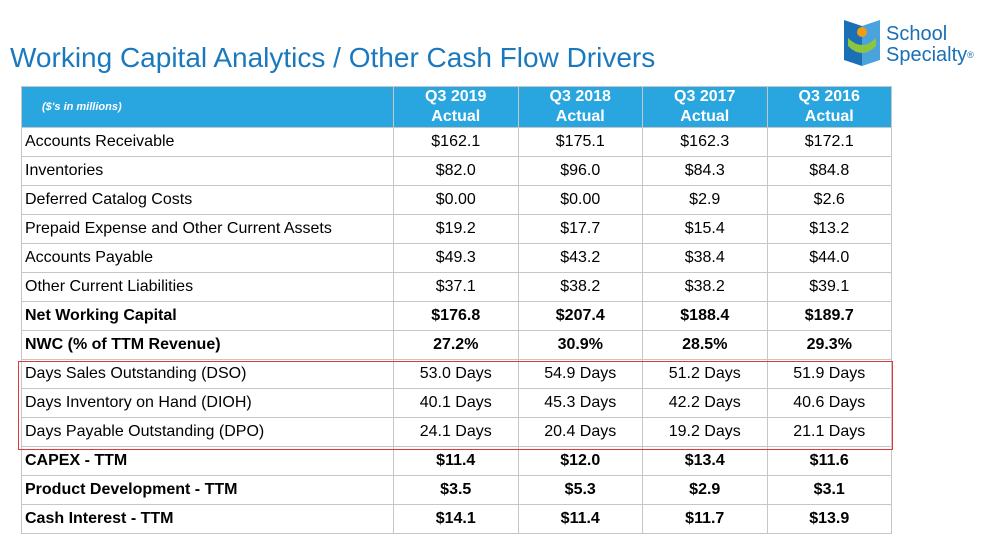 The image size is (983, 537). I want to click on table-cell: 27.2%, so click(456, 345).